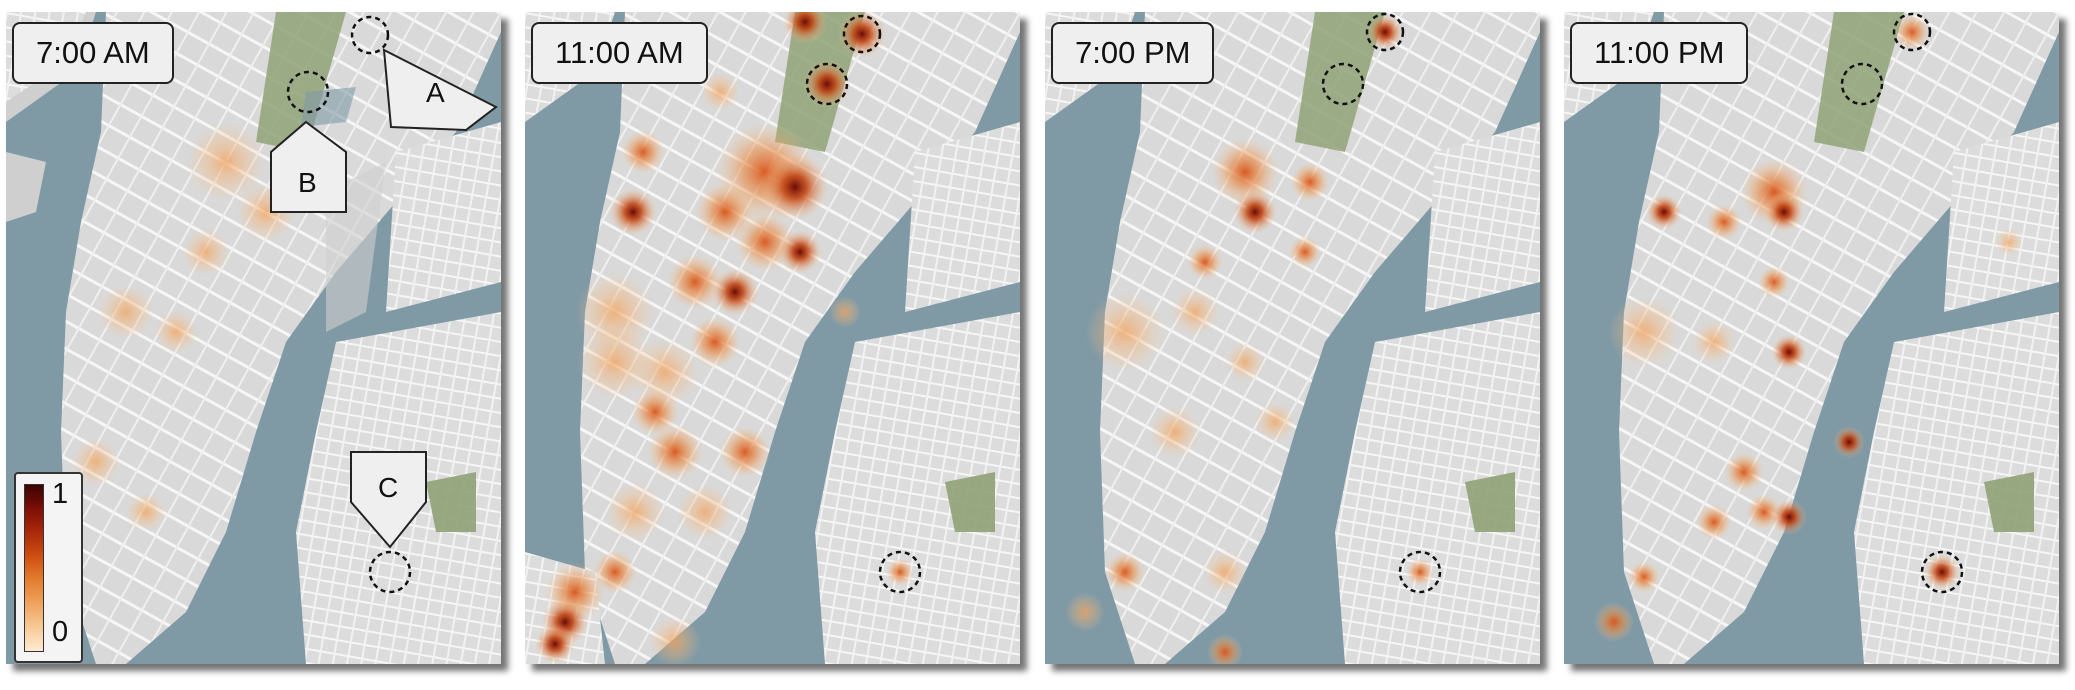  What do you see at coordinates (388, 487) in the screenshot?
I see `svg-text: C` at bounding box center [388, 487].